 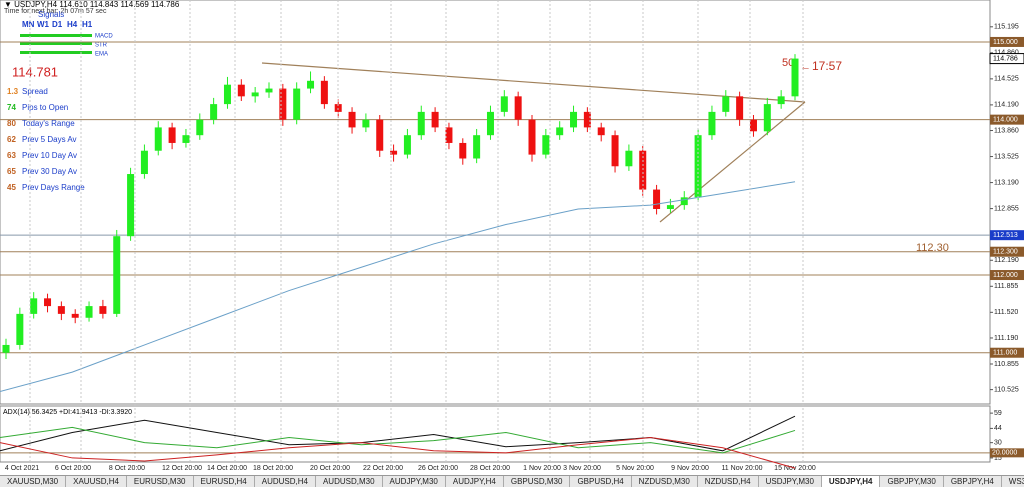 What do you see at coordinates (11, 187) in the screenshot?
I see `info-value: 45` at bounding box center [11, 187].